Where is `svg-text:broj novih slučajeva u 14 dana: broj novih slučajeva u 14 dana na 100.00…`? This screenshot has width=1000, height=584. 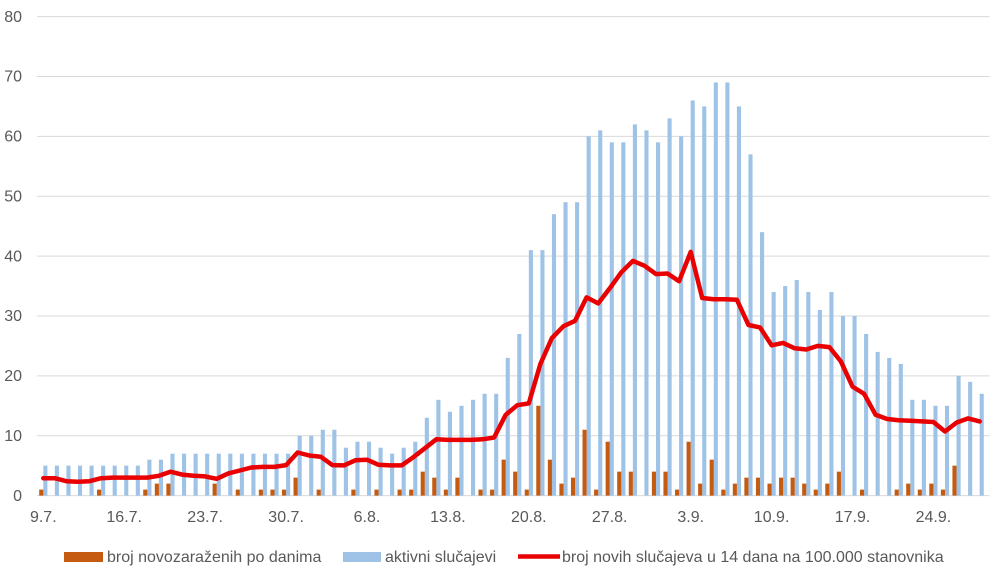
svg-text:broj novih slučajeva u 14 dana: broj novih slučajeva u 14 dana na 100.00… is located at coordinates (753, 557).